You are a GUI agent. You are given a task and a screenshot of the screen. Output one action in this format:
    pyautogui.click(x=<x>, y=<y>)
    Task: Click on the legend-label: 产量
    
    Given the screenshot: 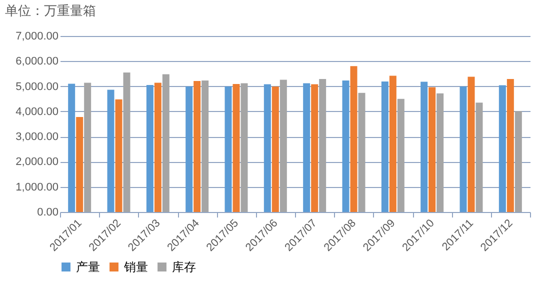 What is the action you would take?
    pyautogui.click(x=88, y=267)
    